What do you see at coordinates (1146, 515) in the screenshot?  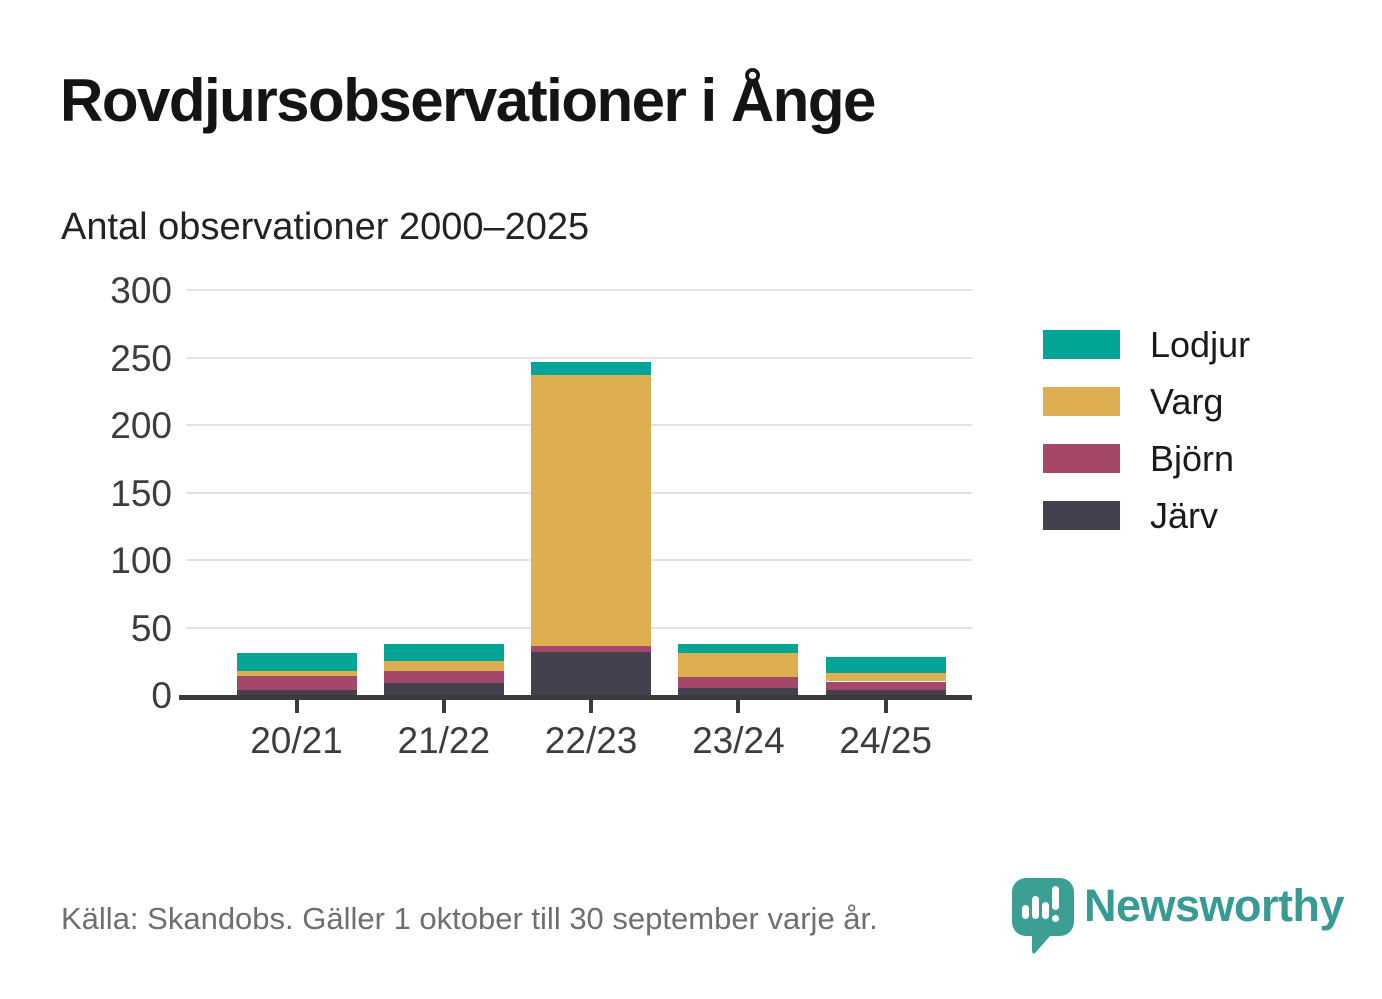 I see `legend-row-järv: Järv` at bounding box center [1146, 515].